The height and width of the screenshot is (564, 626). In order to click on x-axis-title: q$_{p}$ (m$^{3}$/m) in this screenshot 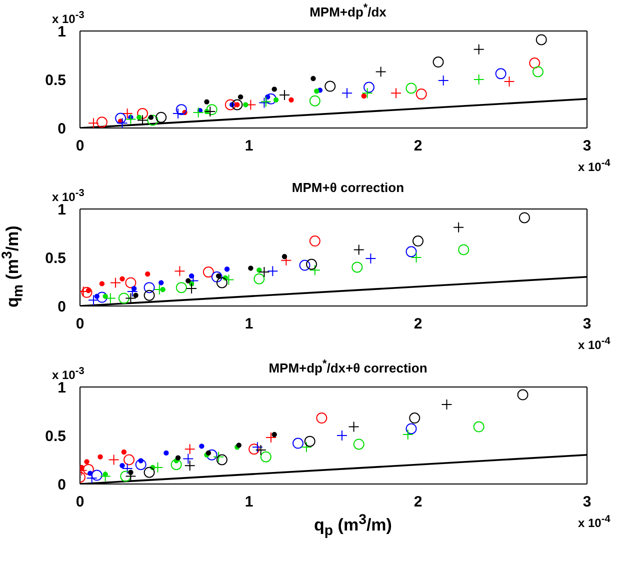, I will do `click(353, 526)`.